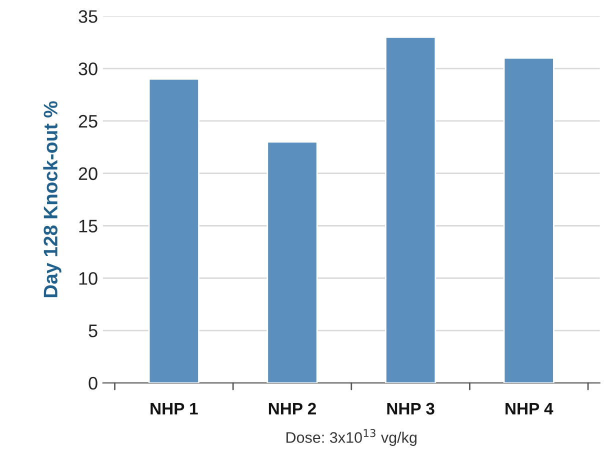 This screenshot has width=609, height=463. Describe the element at coordinates (351, 437) in the screenshot. I see `x-axis-title: Dose: 3x10$^{13}$ vg/kg` at that location.